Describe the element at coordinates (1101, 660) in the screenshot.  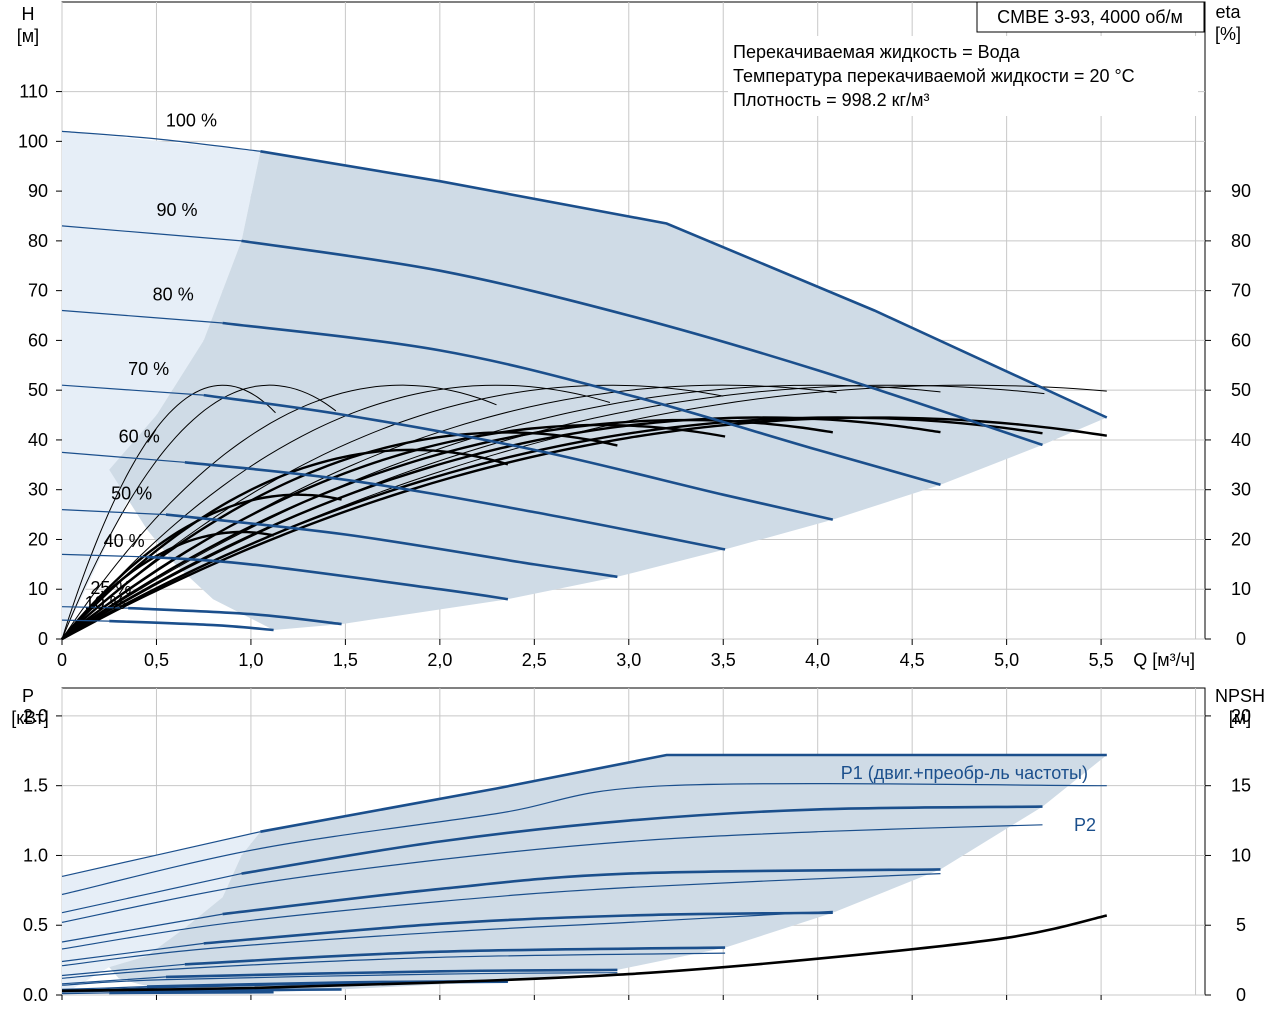
I see `head-x-tick-label: 5,5` at that location.